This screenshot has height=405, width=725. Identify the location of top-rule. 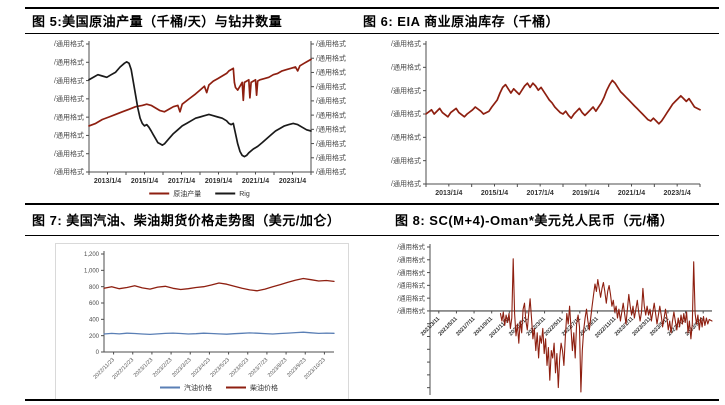
(372, 8).